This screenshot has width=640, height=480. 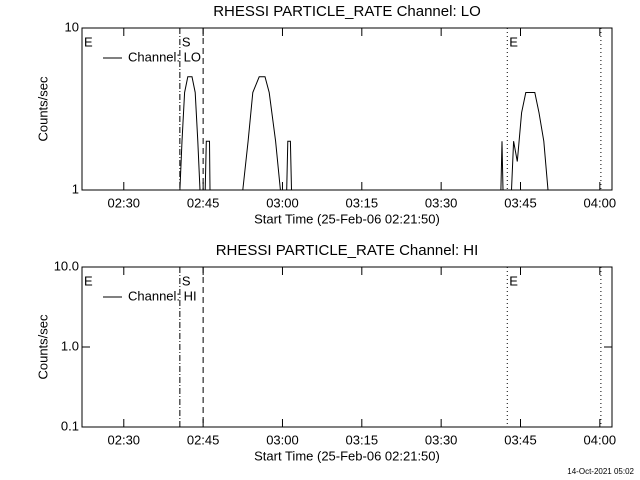 What do you see at coordinates (162, 295) in the screenshot?
I see `legend-label: Channel: HI` at bounding box center [162, 295].